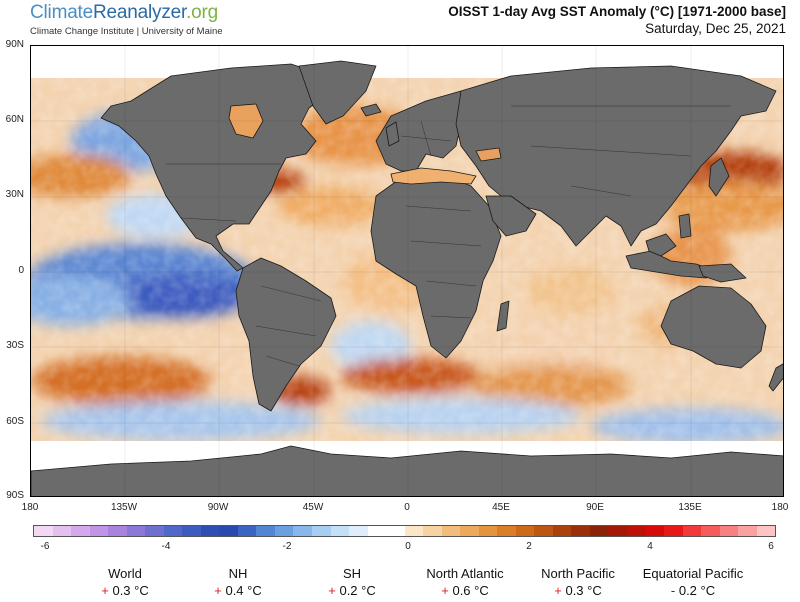 This screenshot has height=602, width=800. Describe the element at coordinates (15, 345) in the screenshot. I see `lat-label: 30S` at that location.